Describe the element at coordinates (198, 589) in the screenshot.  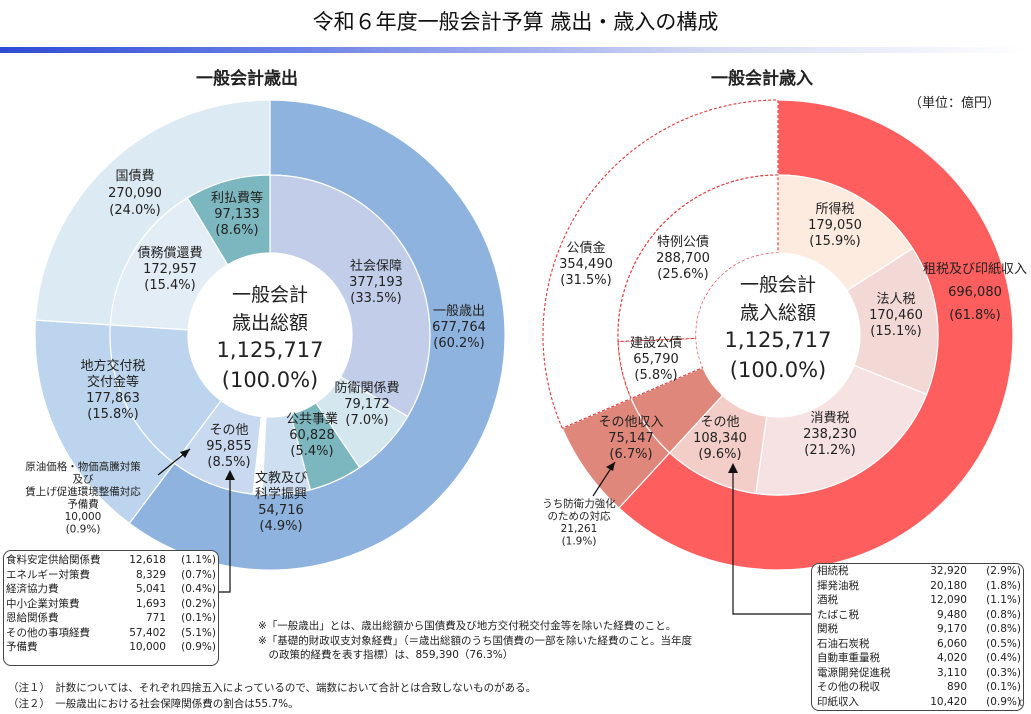
I see `expenditure-breakdown-row-percent: (0.4%)` at that location.